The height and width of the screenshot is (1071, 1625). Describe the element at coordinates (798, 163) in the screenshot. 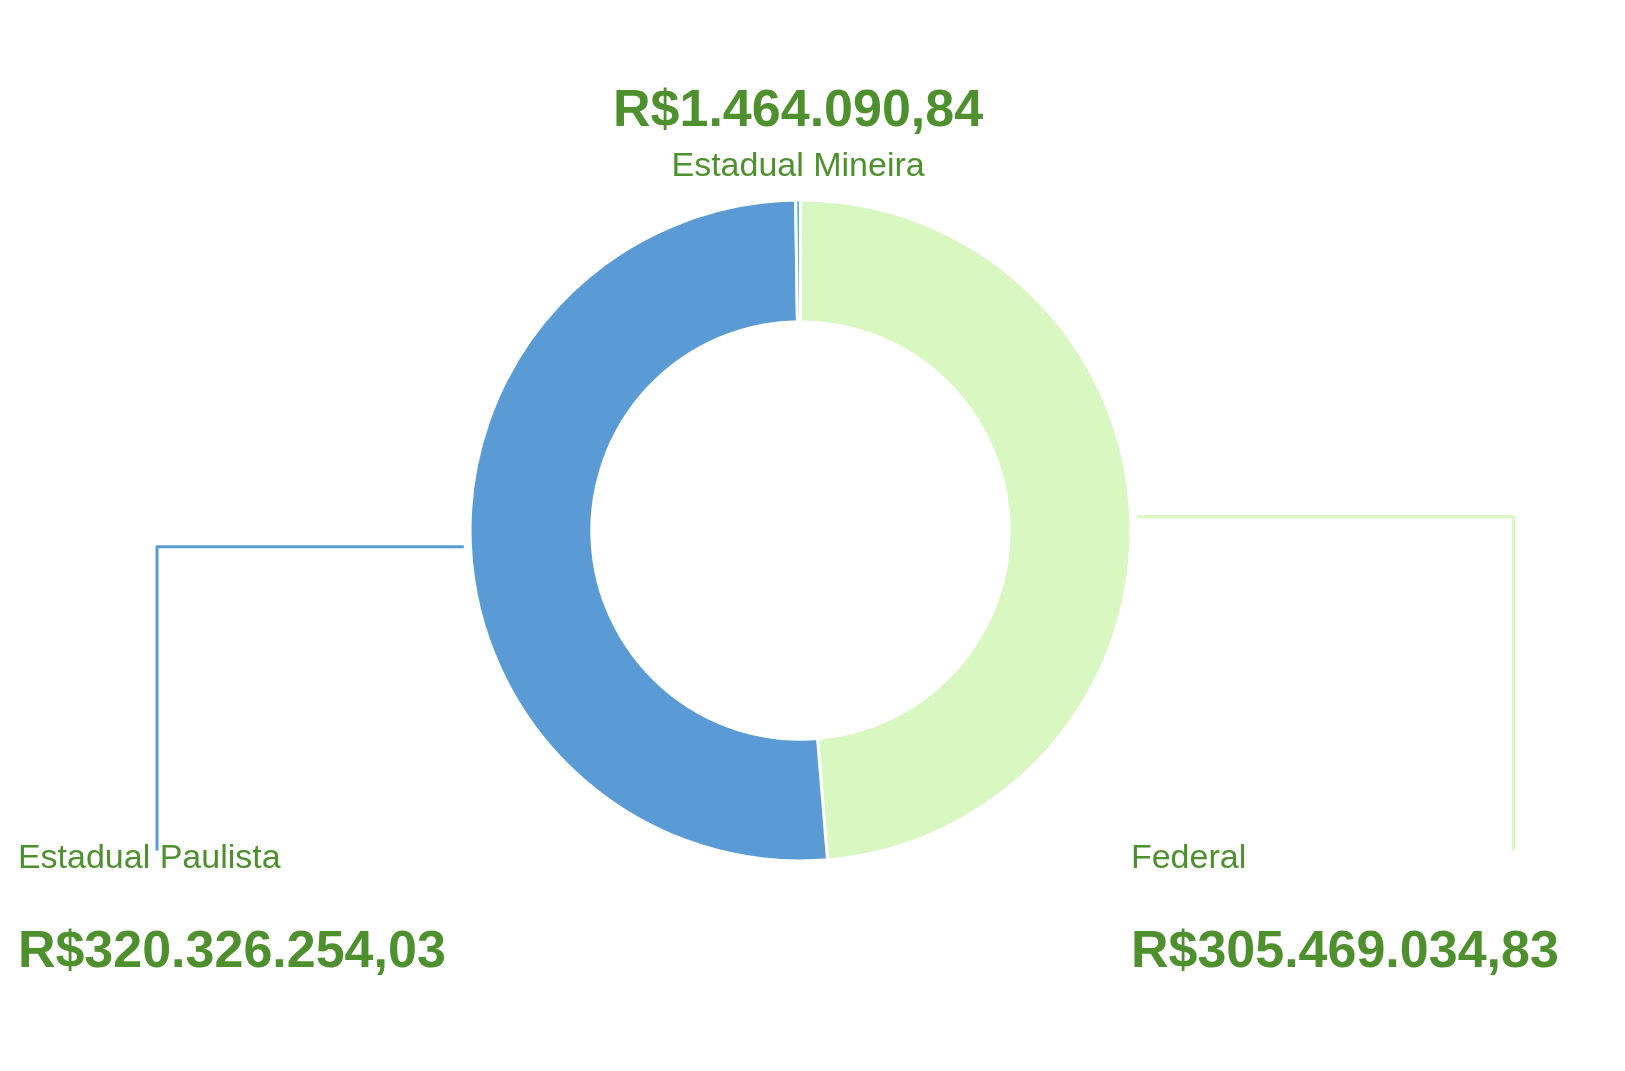

I see `slice-label: Estadual Mineira` at that location.